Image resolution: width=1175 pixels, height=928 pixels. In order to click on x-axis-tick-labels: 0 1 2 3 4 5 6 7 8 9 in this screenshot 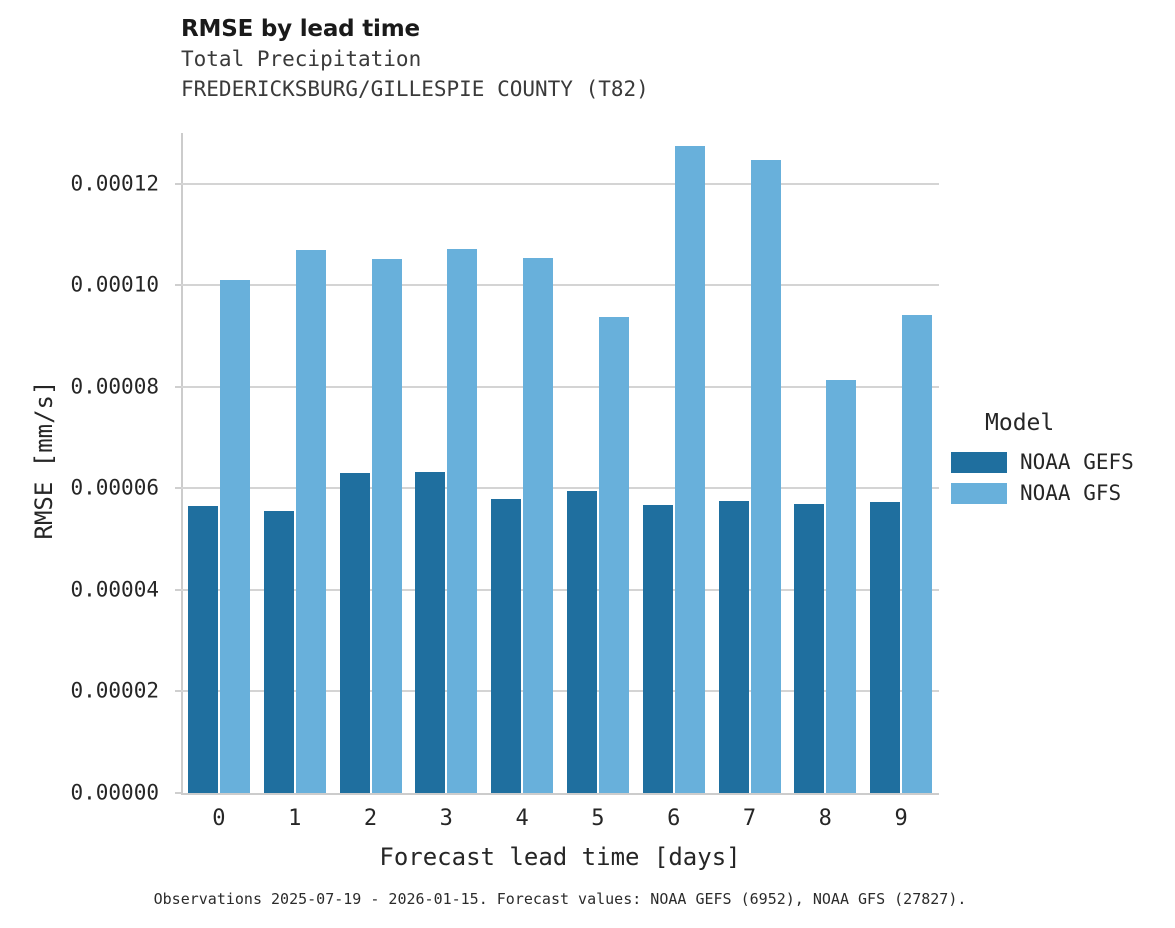, I will do `click(560, 821)`.